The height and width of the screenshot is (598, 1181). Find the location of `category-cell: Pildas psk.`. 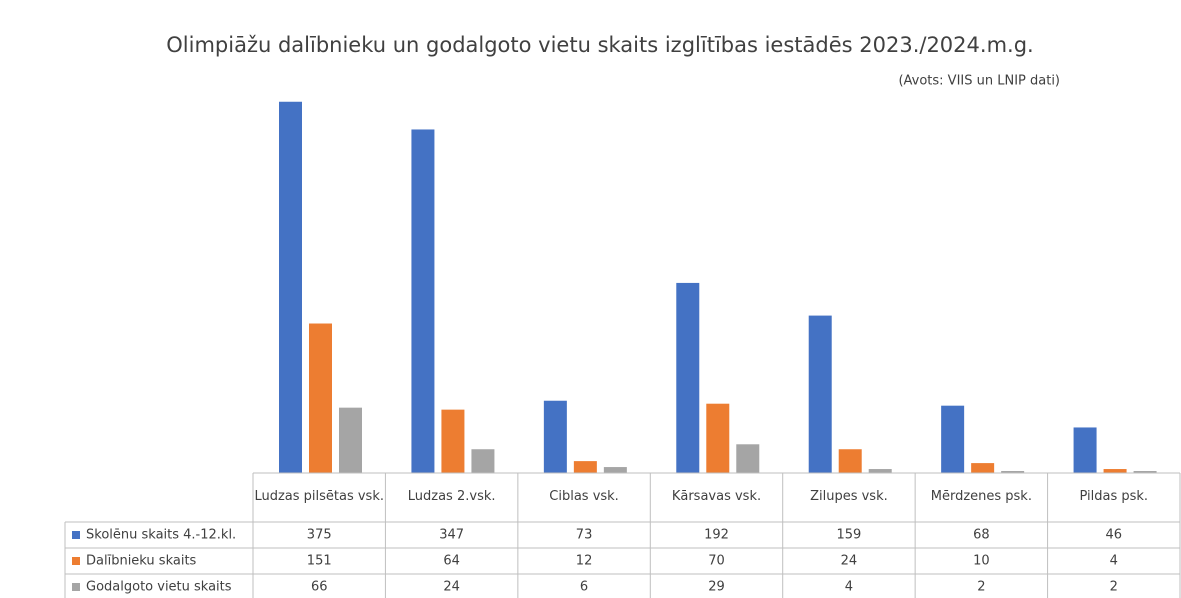

category-cell: Pildas psk. is located at coordinates (1114, 497).